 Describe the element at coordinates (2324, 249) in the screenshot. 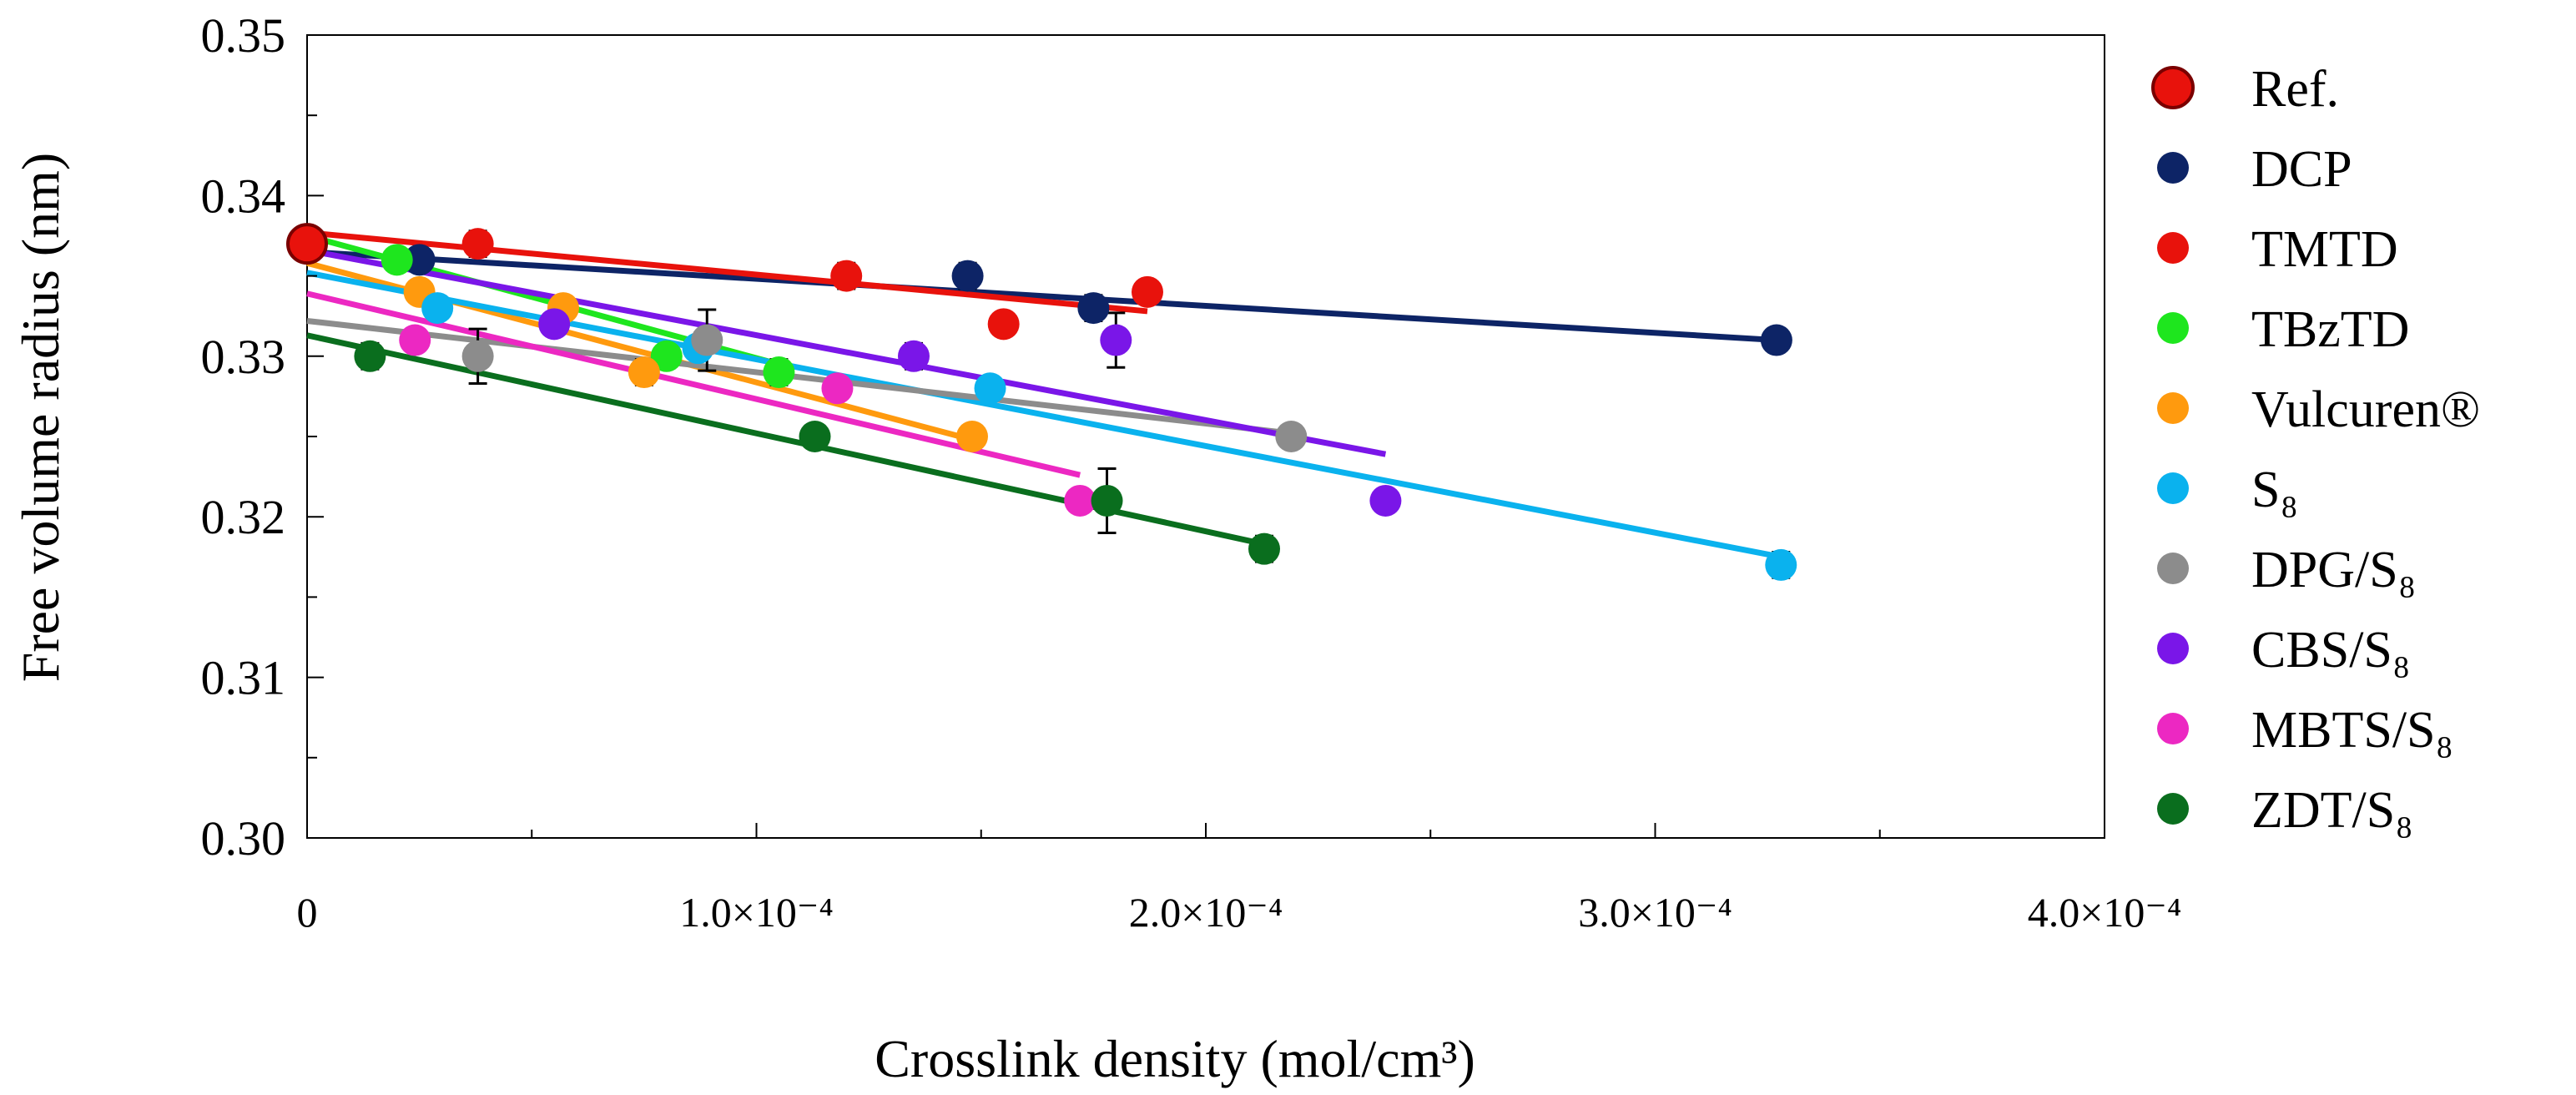

I see `legend-label: TMTD` at that location.